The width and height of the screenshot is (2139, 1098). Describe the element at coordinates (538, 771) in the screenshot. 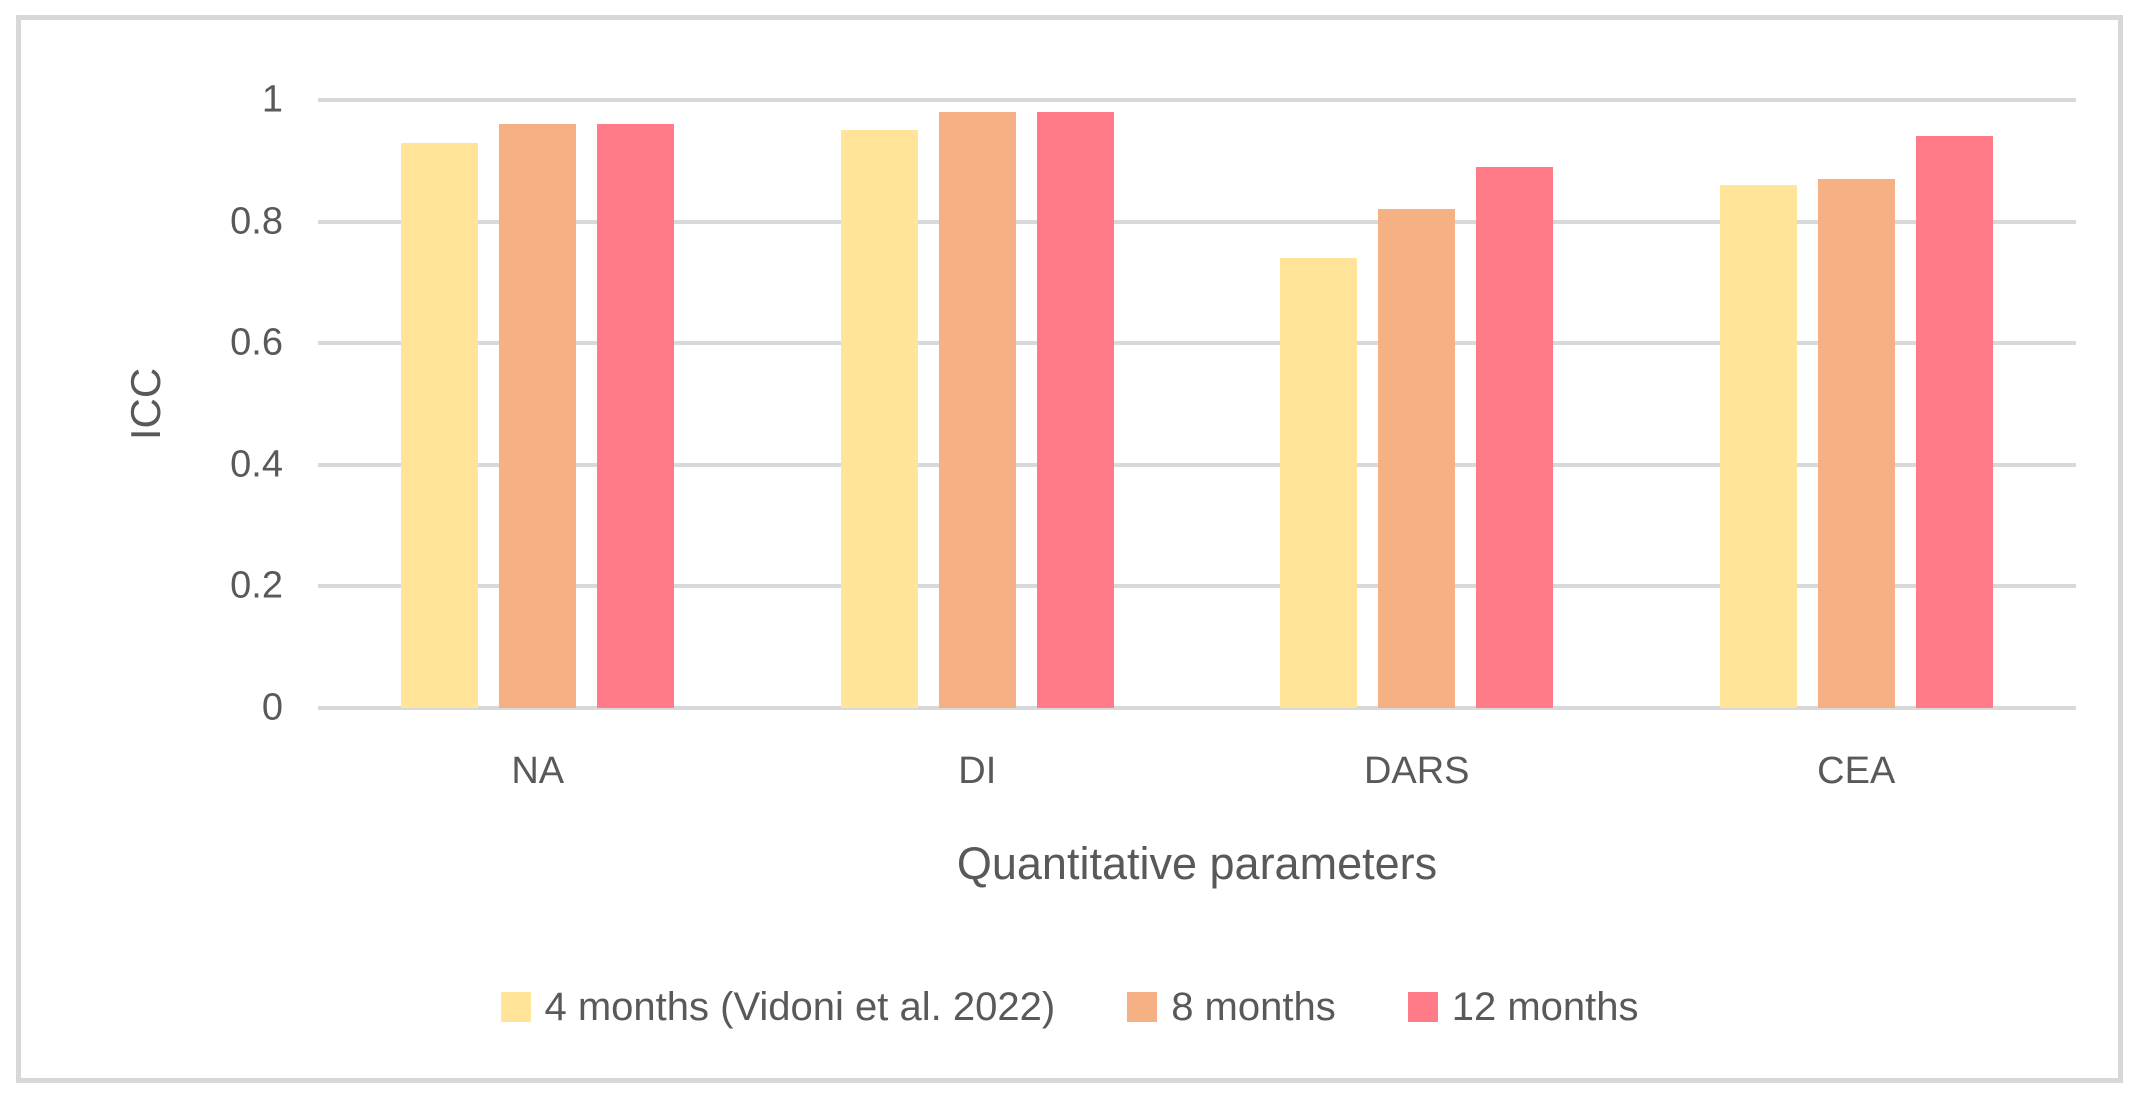

I see `category-label: NA` at that location.